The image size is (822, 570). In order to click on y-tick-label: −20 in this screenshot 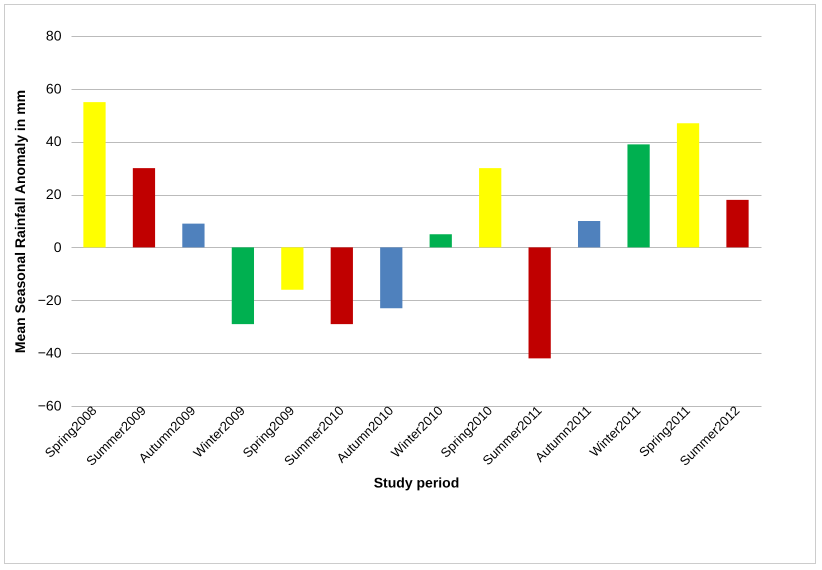, I will do `click(50, 300)`.